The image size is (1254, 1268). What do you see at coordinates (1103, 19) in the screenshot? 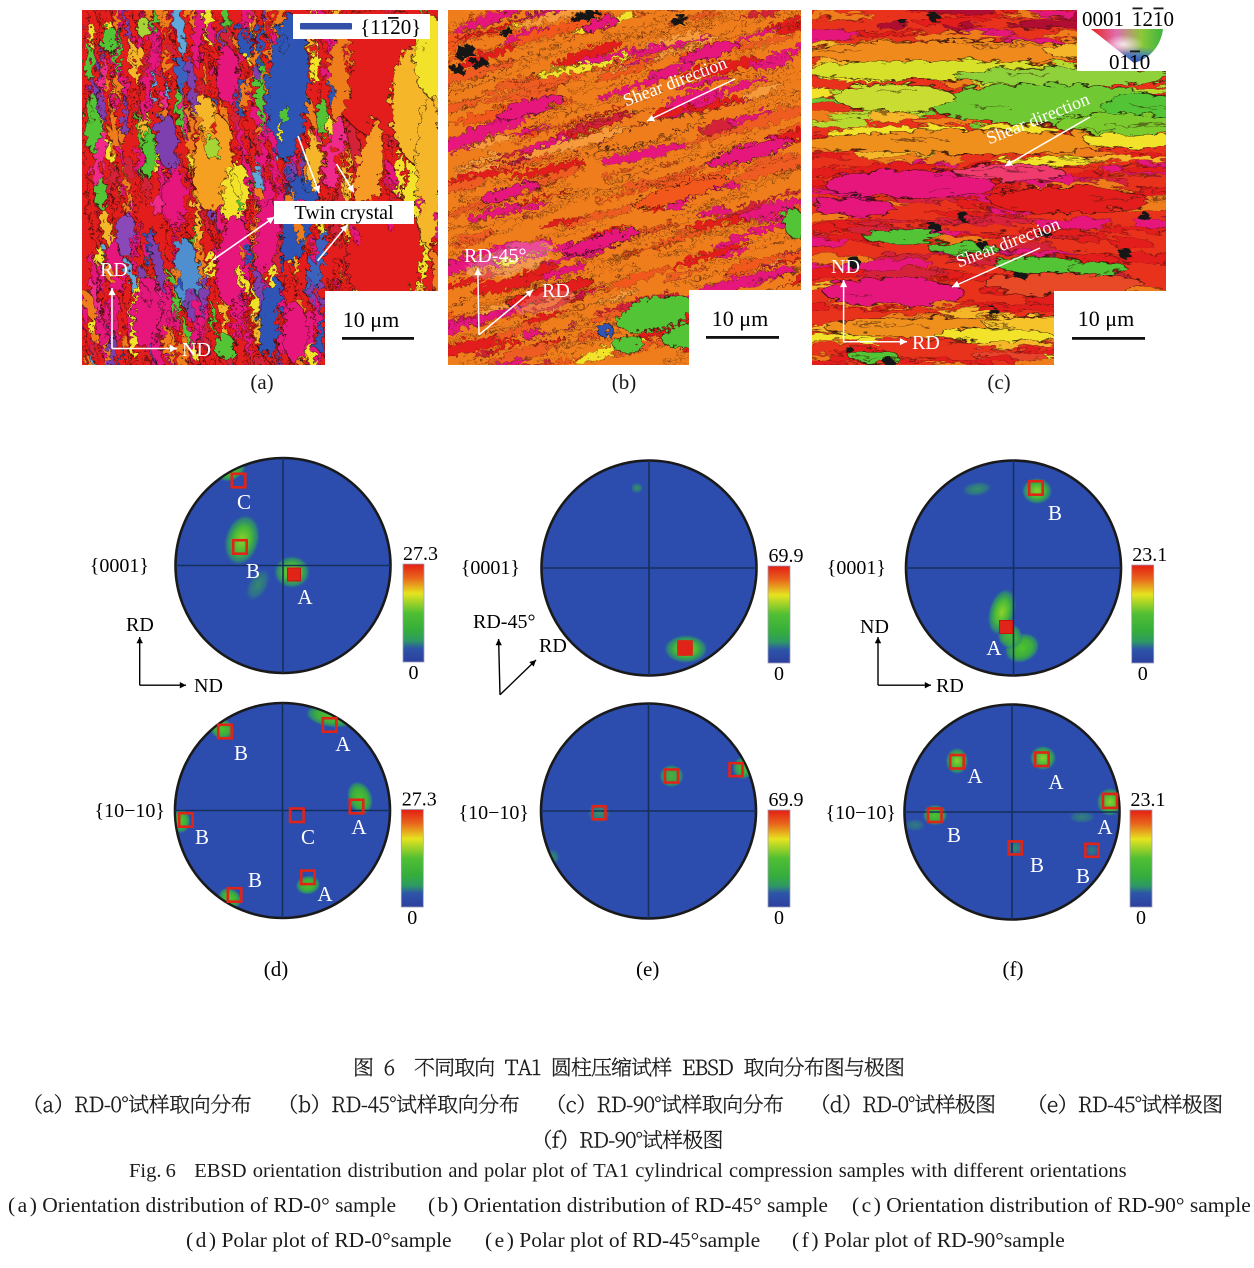
I see `svg-text: 0001` at bounding box center [1103, 19].